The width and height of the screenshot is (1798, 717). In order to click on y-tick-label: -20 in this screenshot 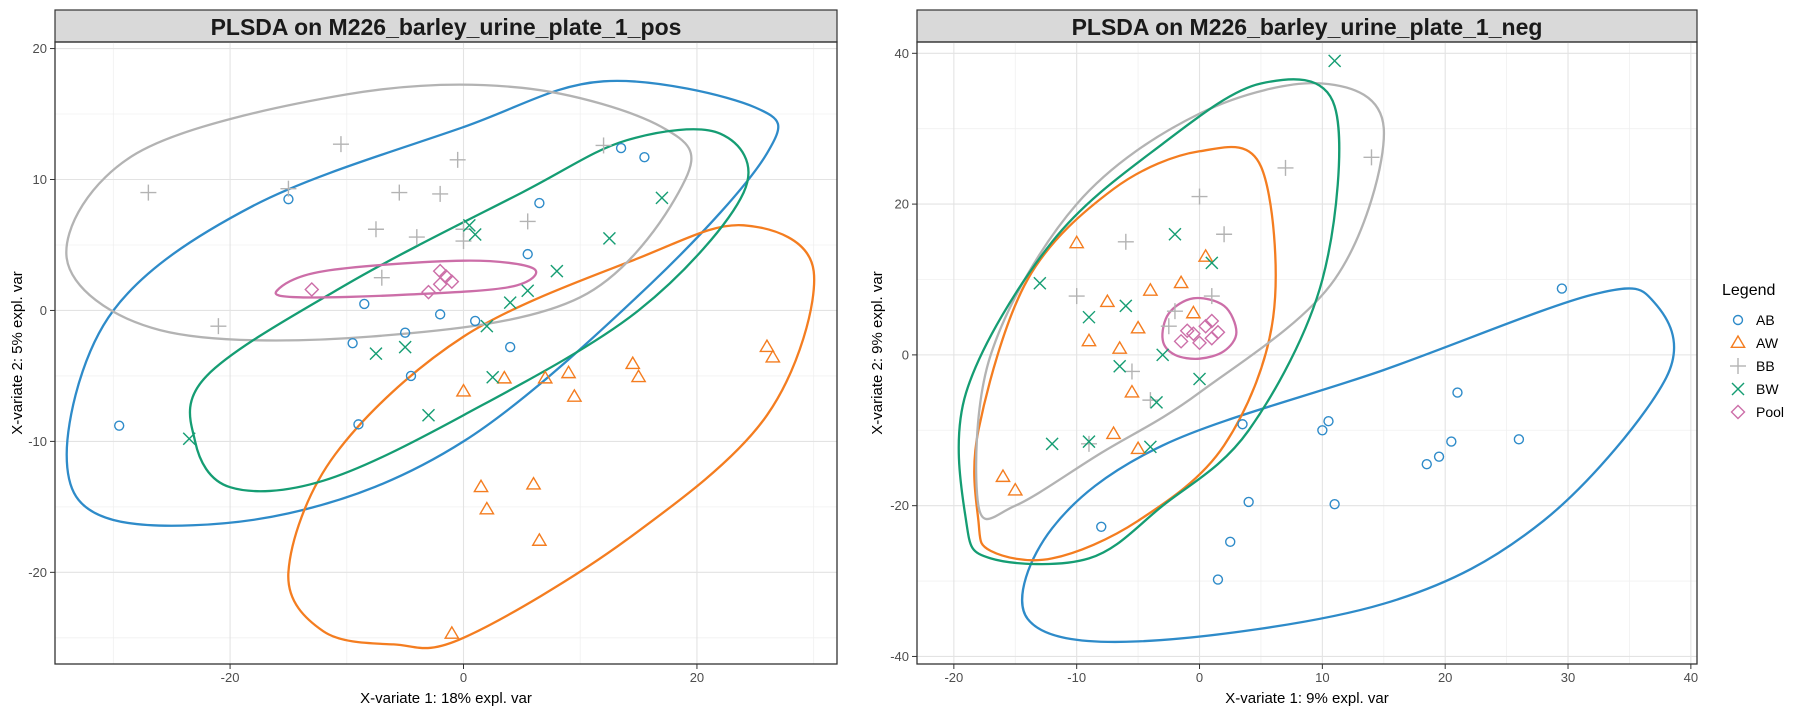, I will do `click(37, 572)`.